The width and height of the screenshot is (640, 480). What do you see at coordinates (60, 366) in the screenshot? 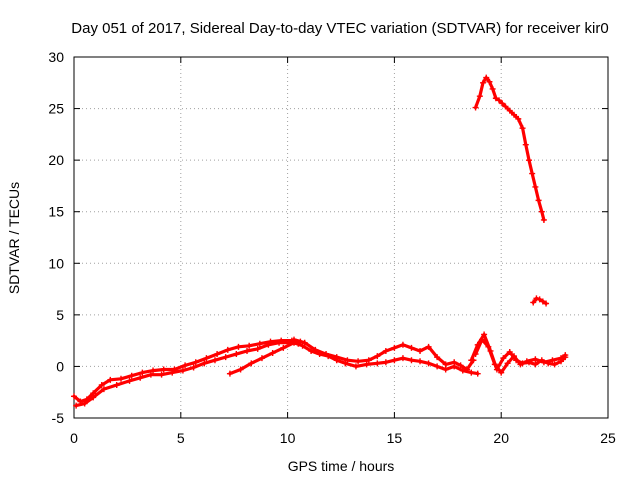
I see `y-tick-label: 0` at bounding box center [60, 366].